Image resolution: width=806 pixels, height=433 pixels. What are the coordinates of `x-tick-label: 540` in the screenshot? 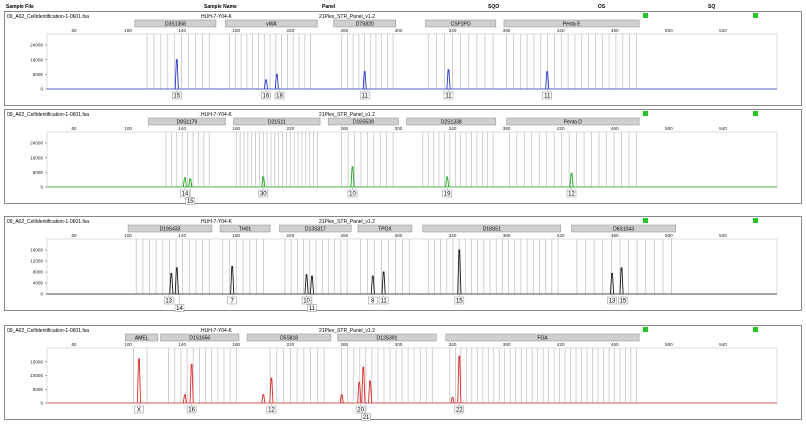 It's located at (723, 30).